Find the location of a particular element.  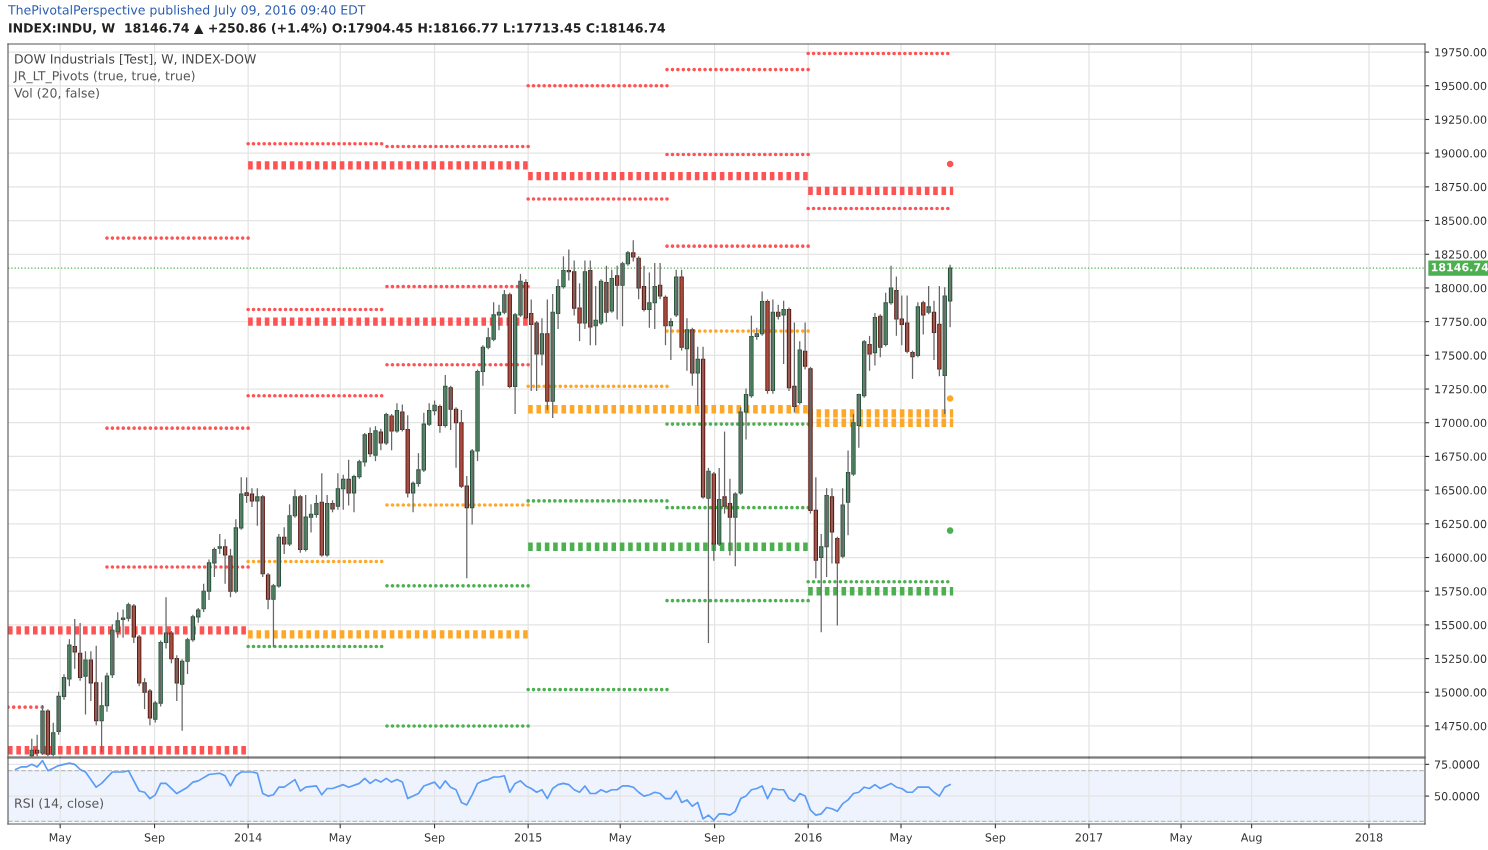

y-tick-label: 19750.00 is located at coordinates (1461, 52).